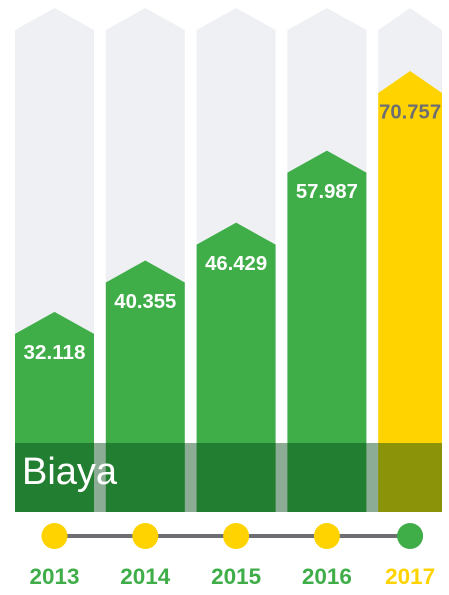 The width and height of the screenshot is (449, 595). Describe the element at coordinates (410, 576) in the screenshot. I see `x-tick-label: 2017` at that location.